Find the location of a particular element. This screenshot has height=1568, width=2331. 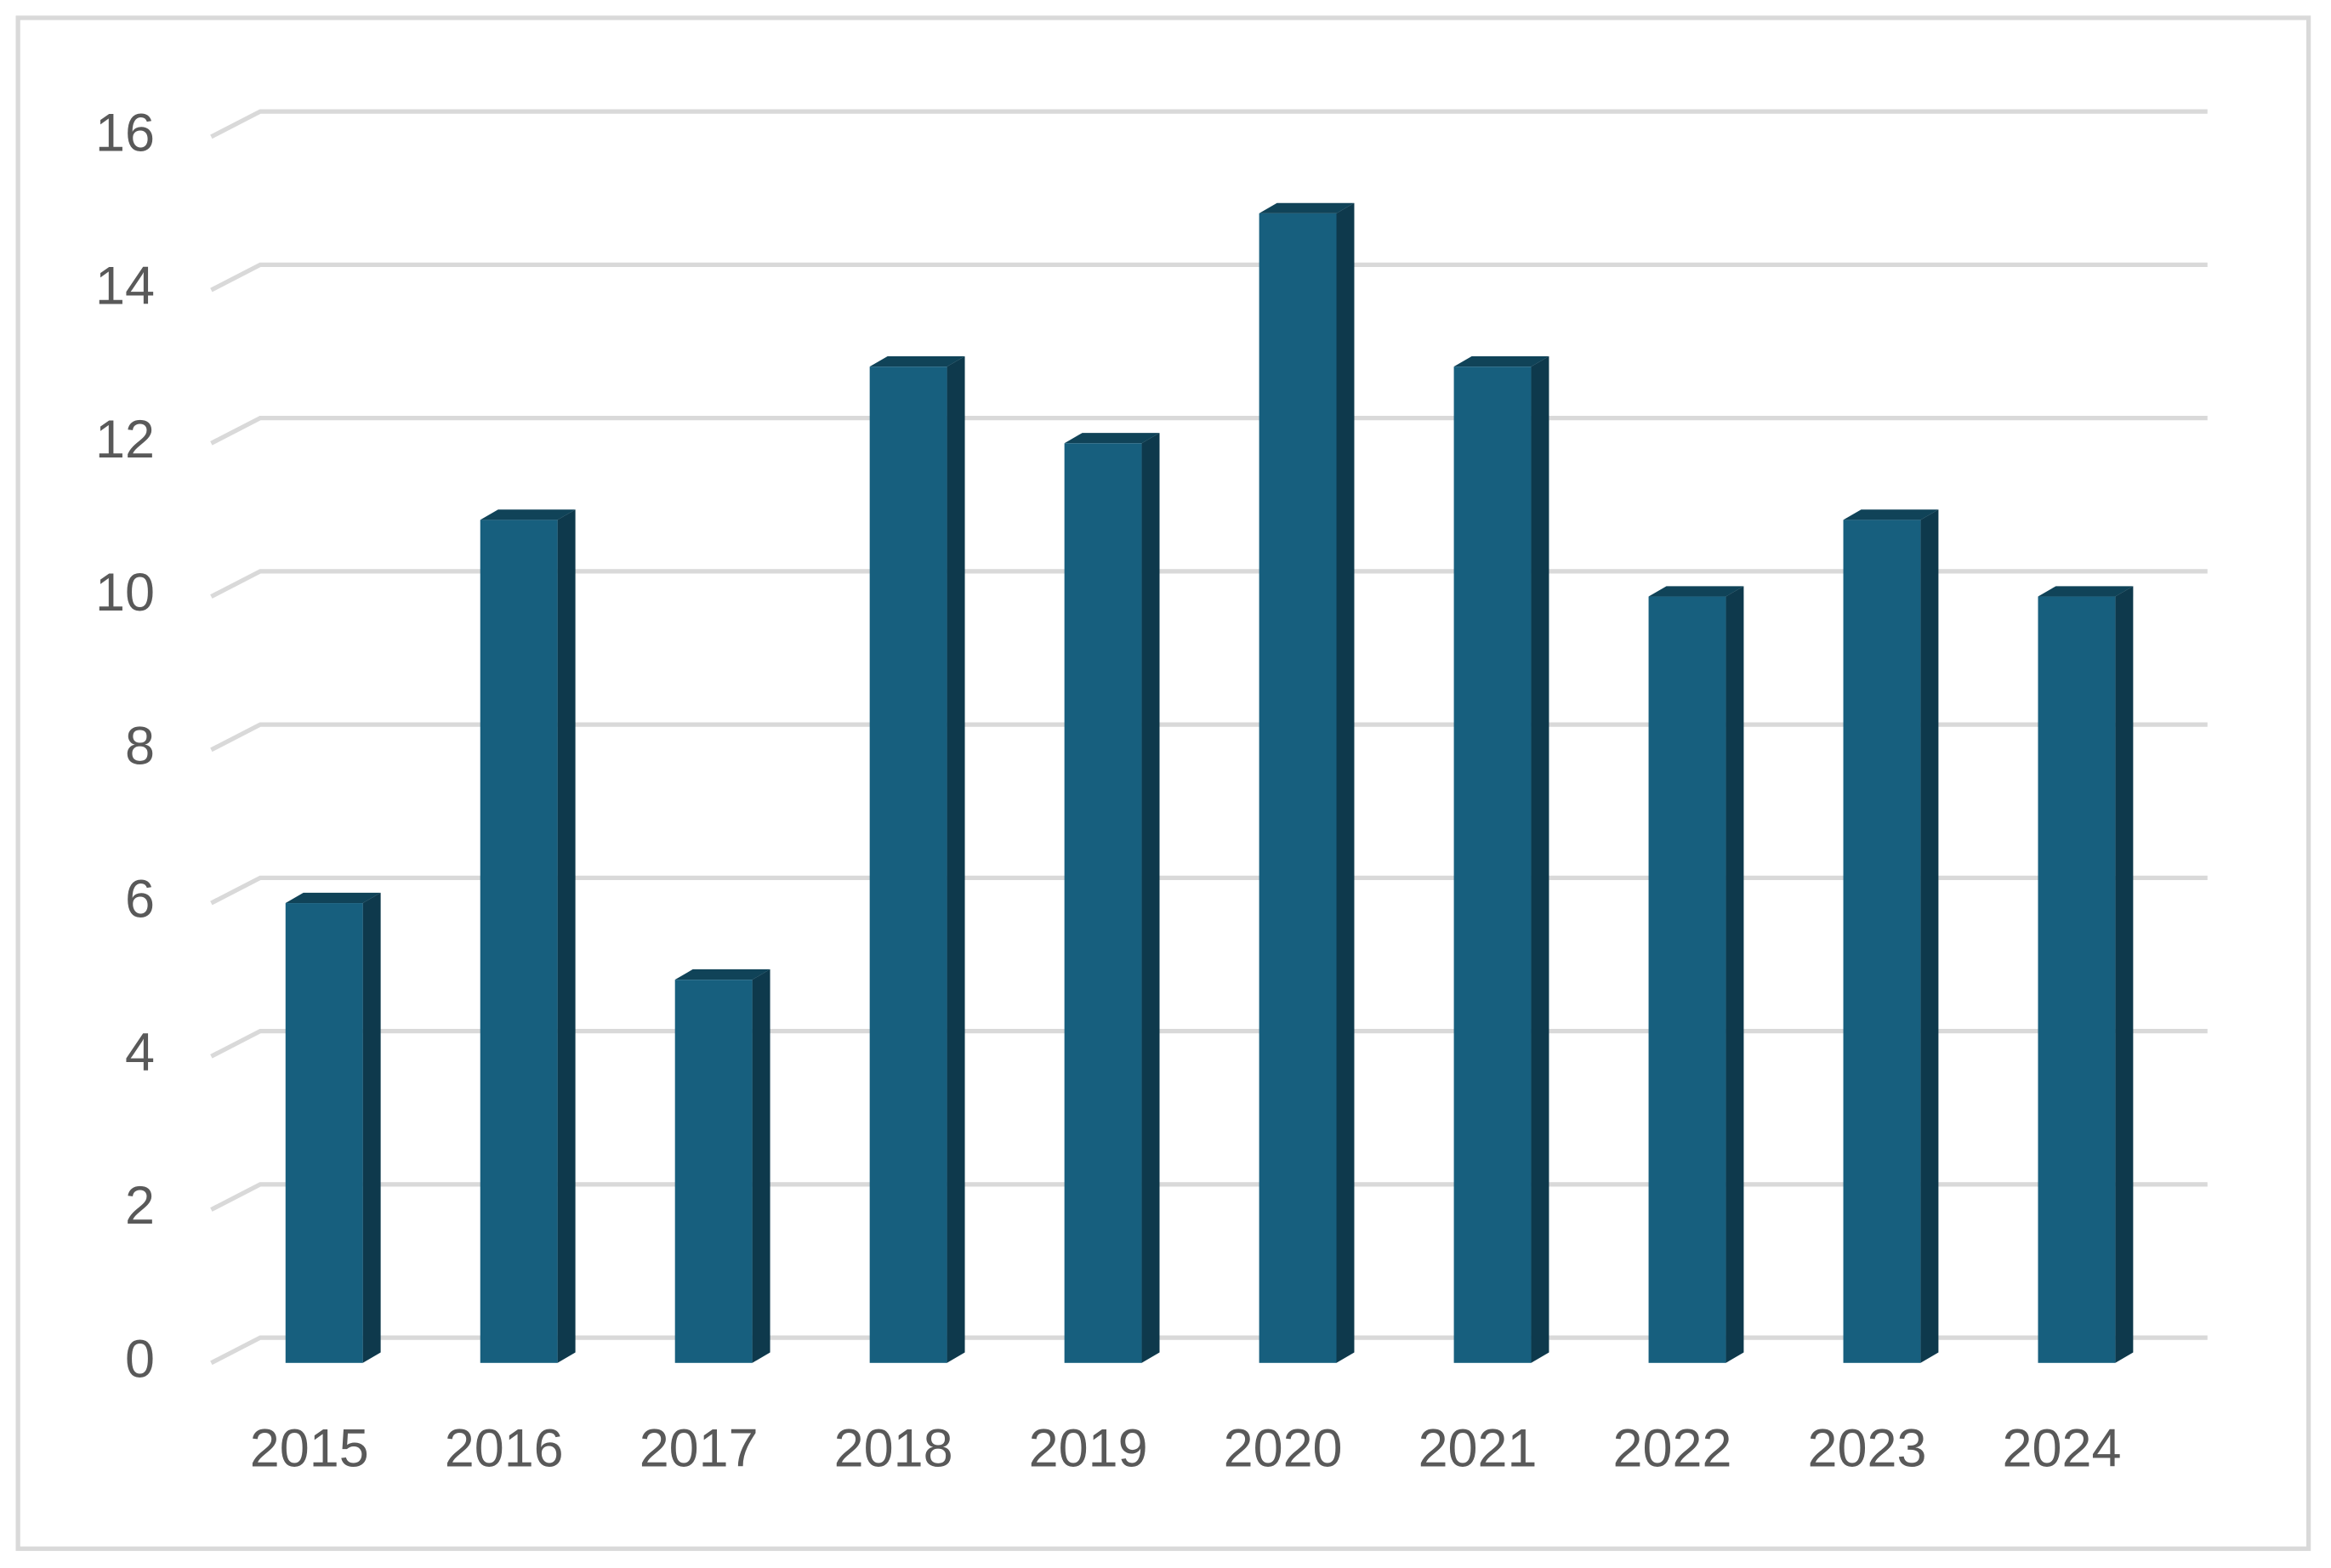

x-tick-label: 2023 is located at coordinates (1867, 1448).